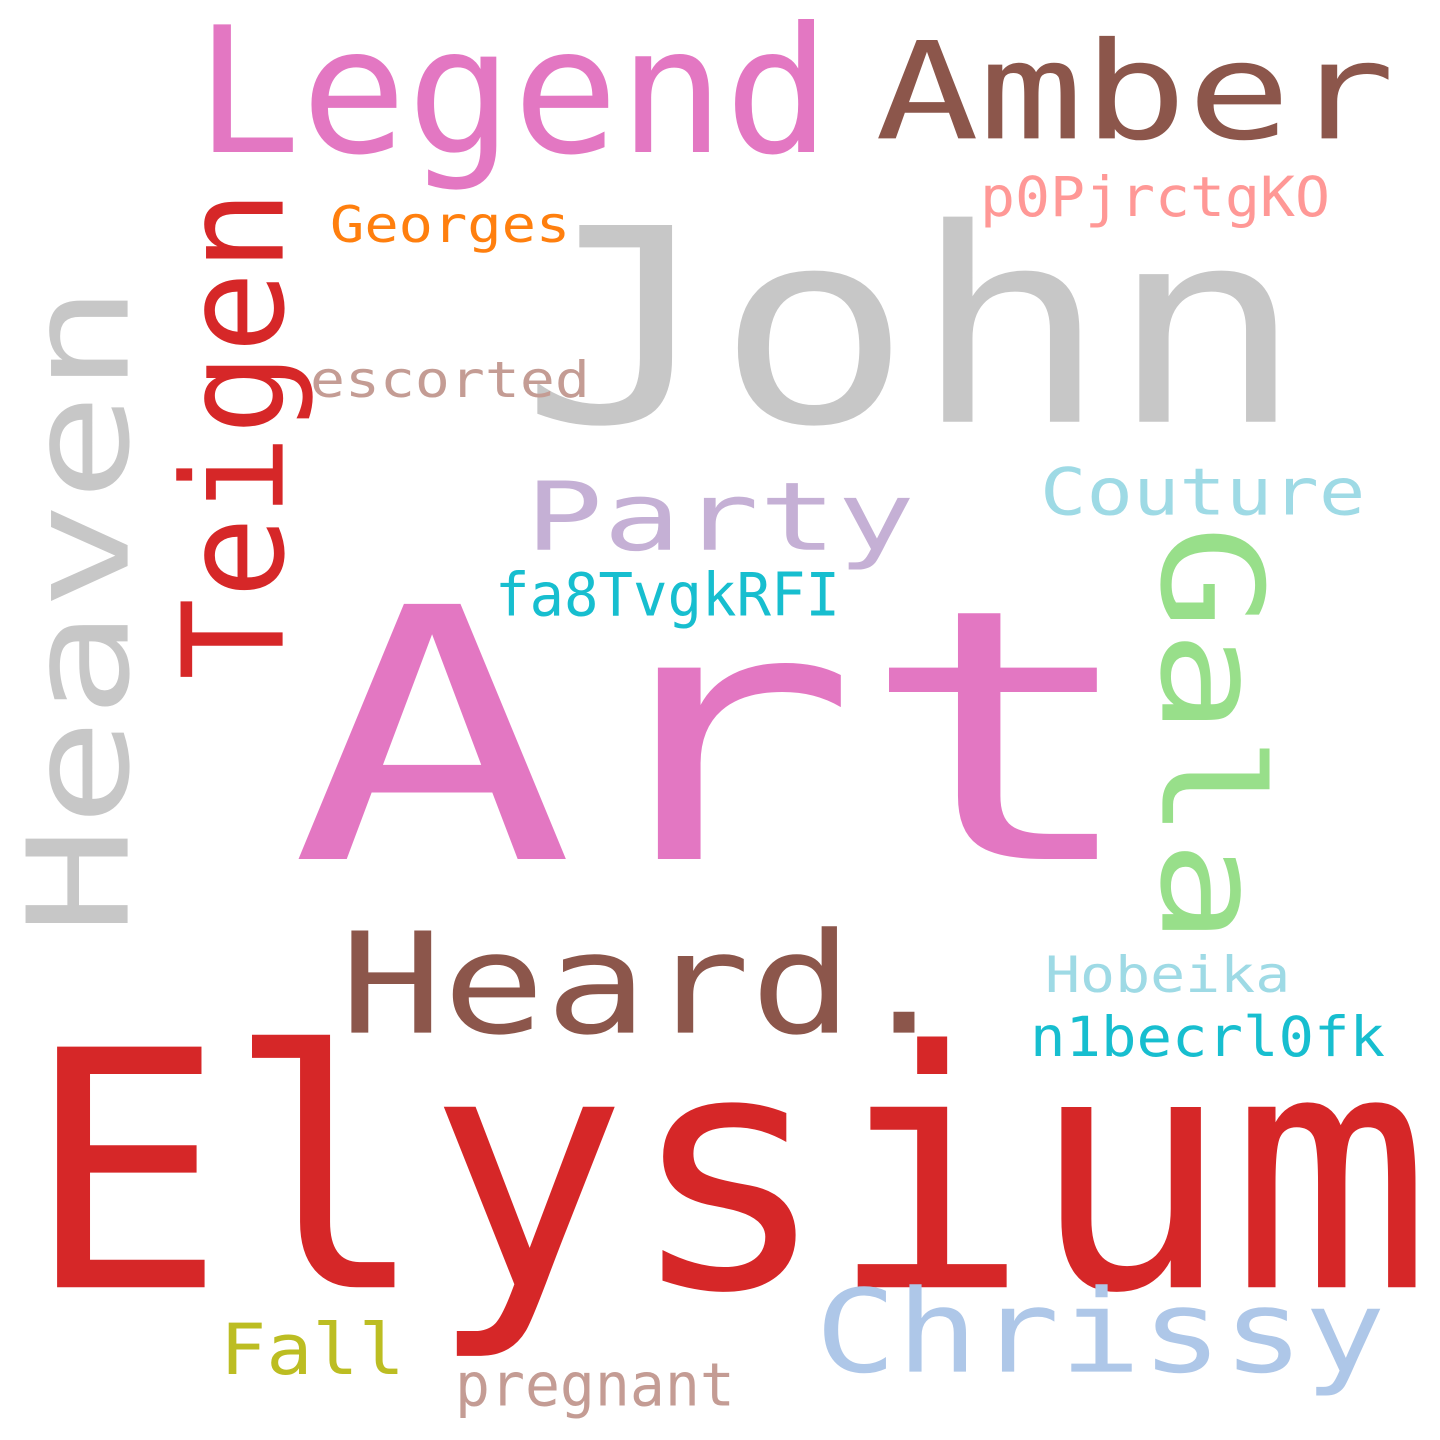 This screenshot has height=1440, width=1440. Describe the element at coordinates (450, 379) in the screenshot. I see `word-escorted: escorted` at that location.